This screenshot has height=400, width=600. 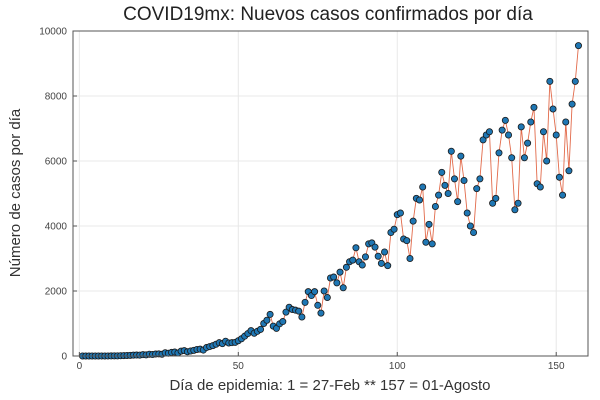 What do you see at coordinates (556, 366) in the screenshot?
I see `x-tick-label: 150` at bounding box center [556, 366].